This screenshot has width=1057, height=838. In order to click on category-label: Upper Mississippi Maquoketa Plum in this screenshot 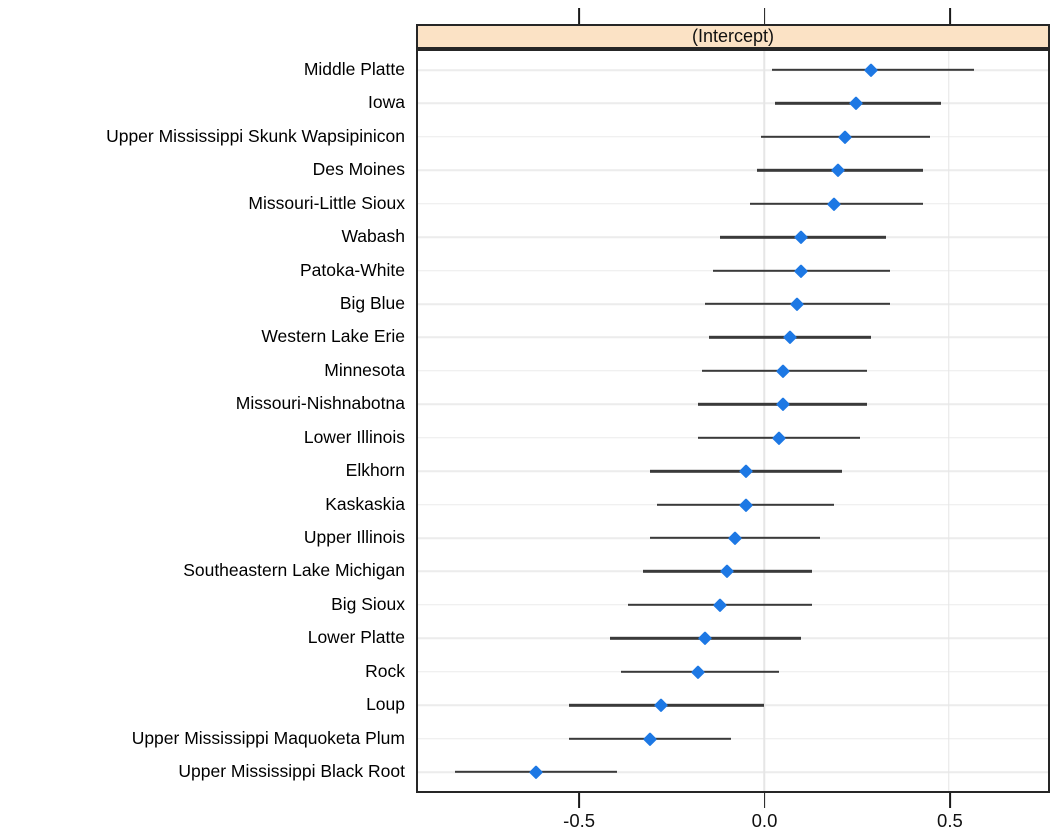, I will do `click(268, 737)`.